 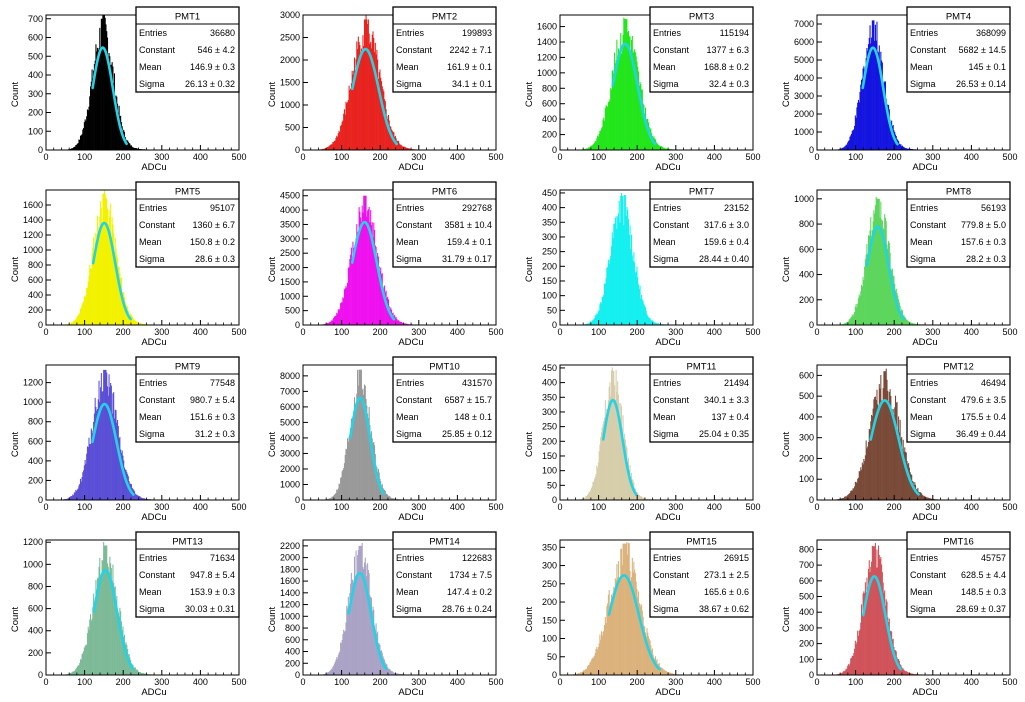 What do you see at coordinates (495, 507) in the screenshot?
I see `x-tick-label: 500` at bounding box center [495, 507].